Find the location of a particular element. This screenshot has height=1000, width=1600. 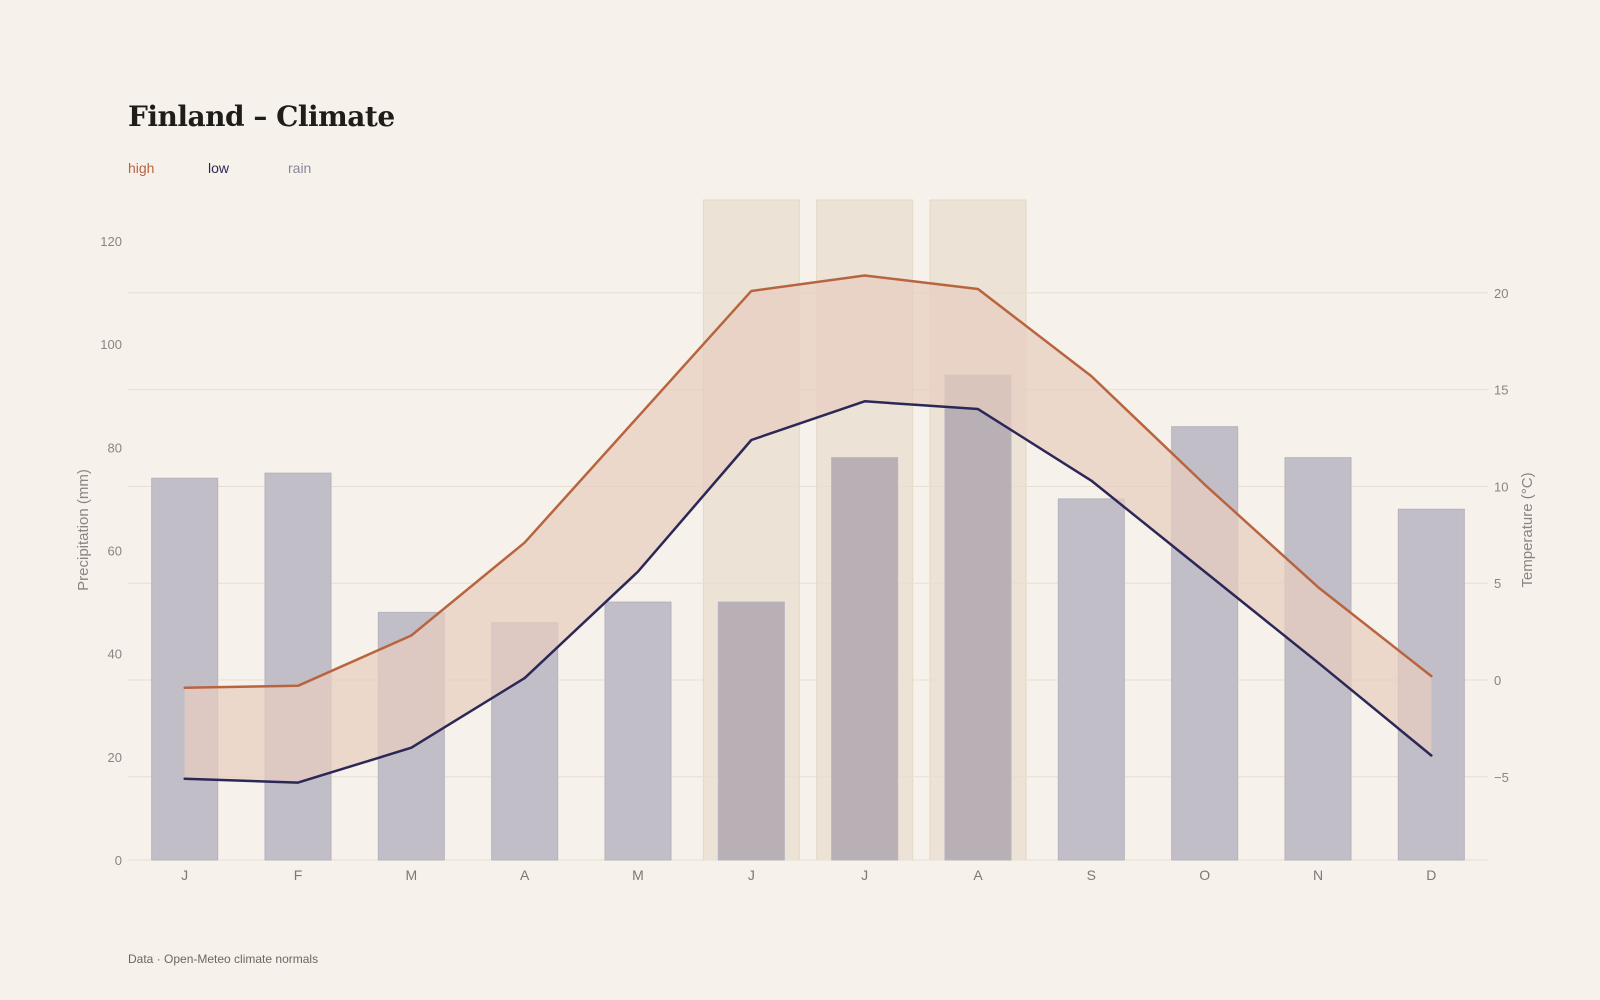

x-tick-2: M is located at coordinates (411, 875).